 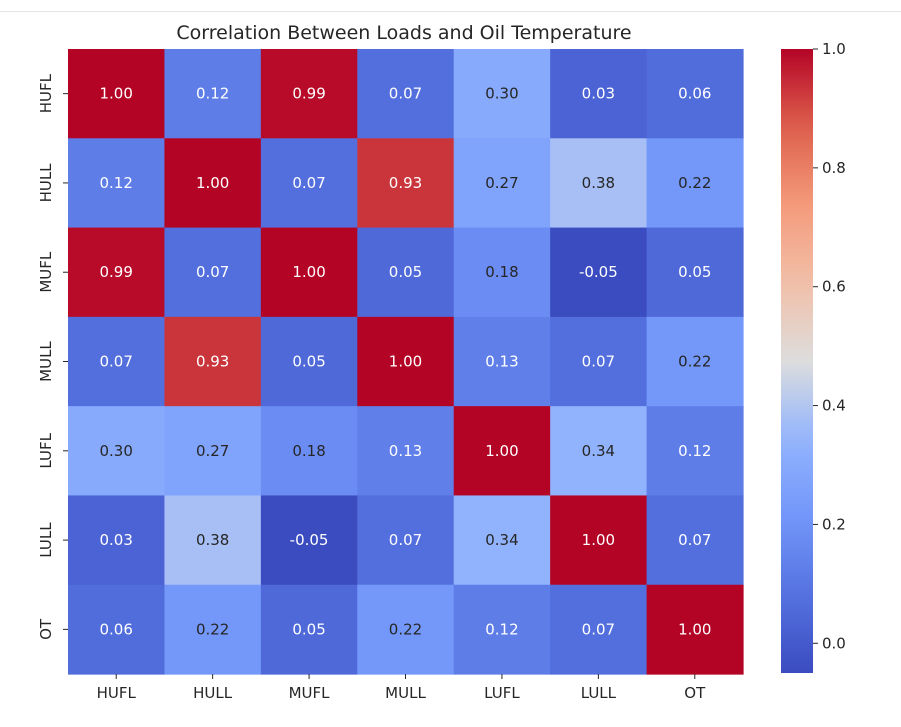 I want to click on cell-value-label: 0.06, so click(x=694, y=94).